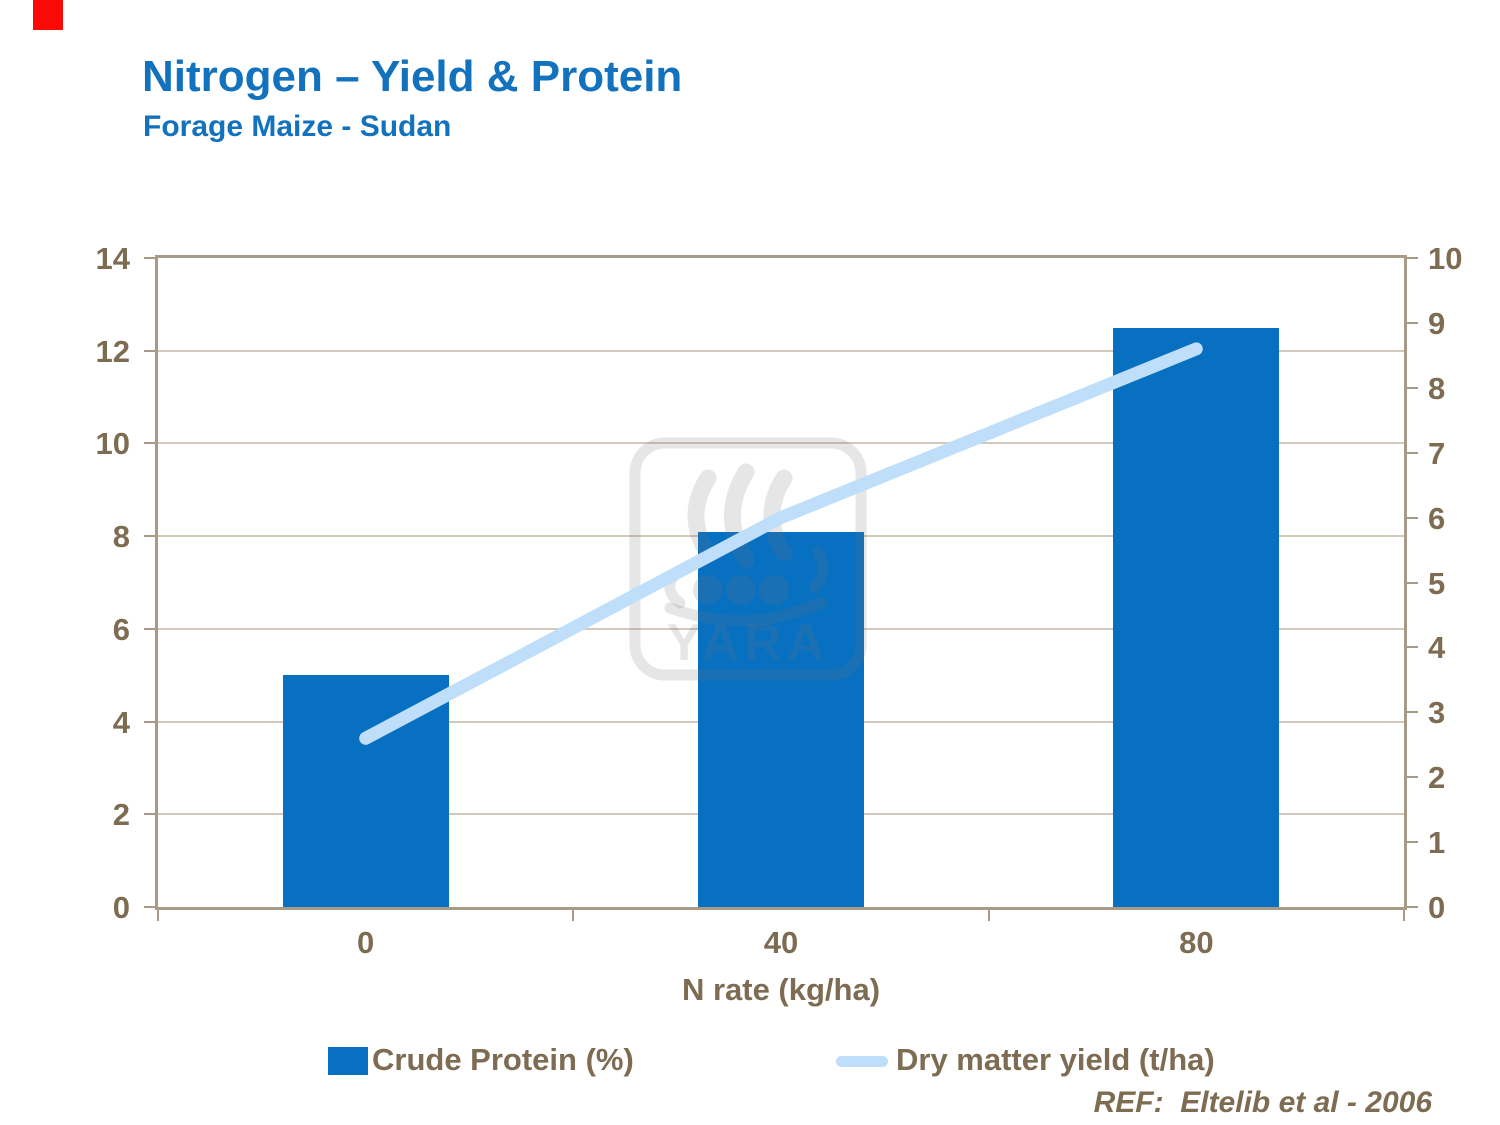  What do you see at coordinates (348, 1061) in the screenshot?
I see `legend-swatch-crude-protein` at bounding box center [348, 1061].